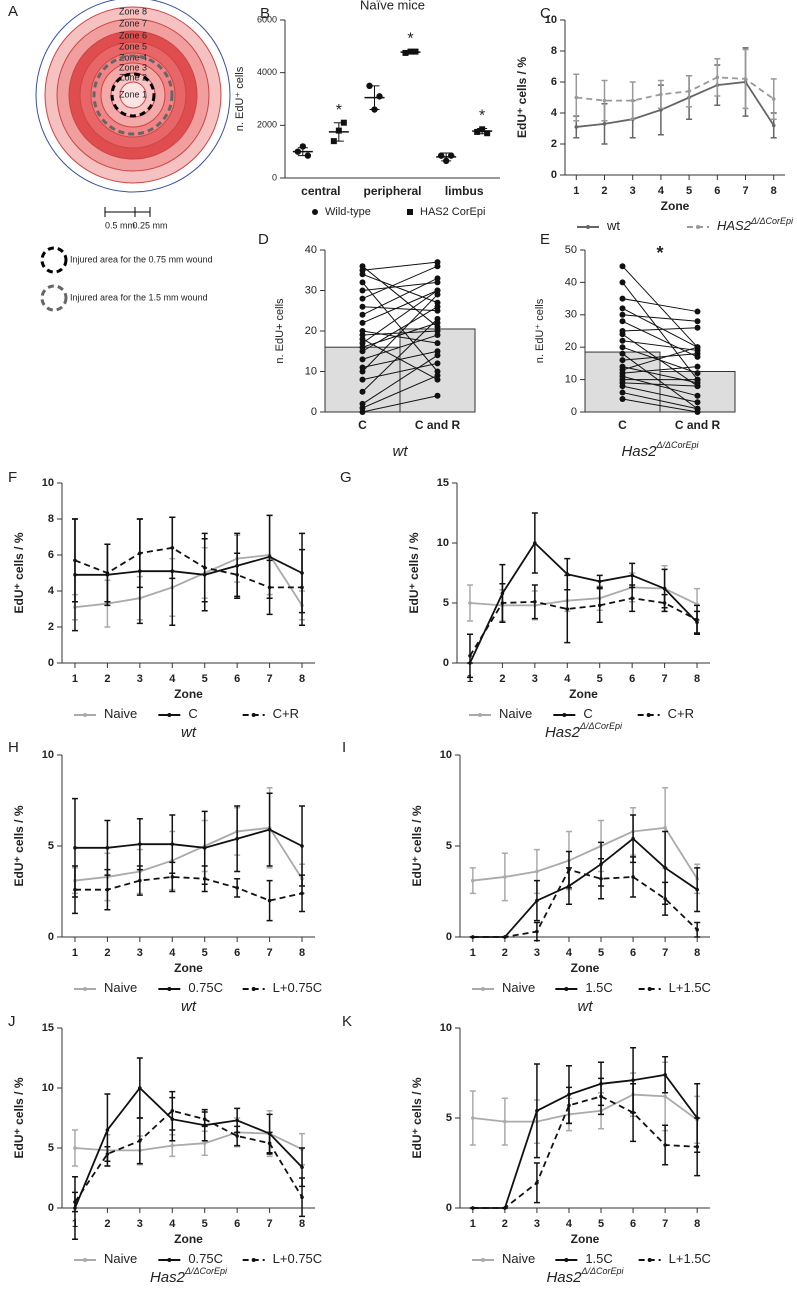  What do you see at coordinates (697, 679) in the screenshot?
I see `x-tick-label: 8` at bounding box center [697, 679].